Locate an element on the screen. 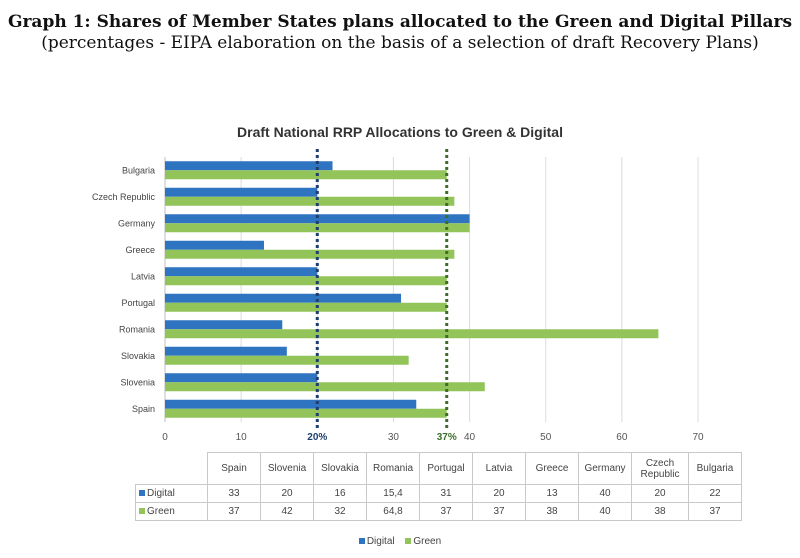  legend-digital-swatch is located at coordinates (361, 541).